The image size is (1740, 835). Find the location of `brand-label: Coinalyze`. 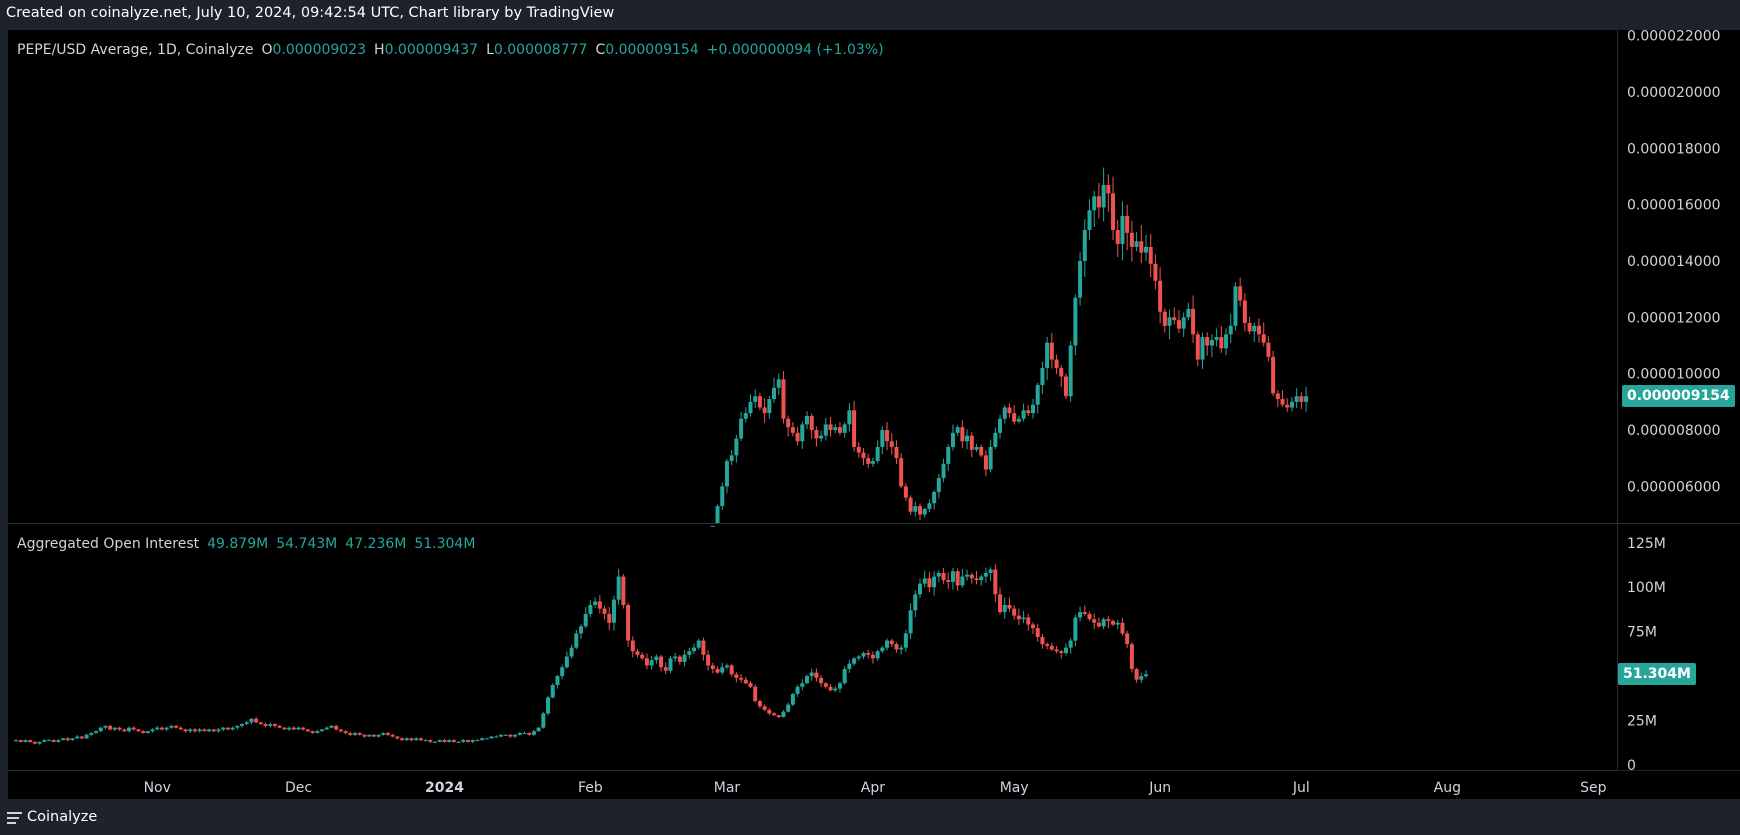

brand-label: Coinalyze is located at coordinates (62, 817).